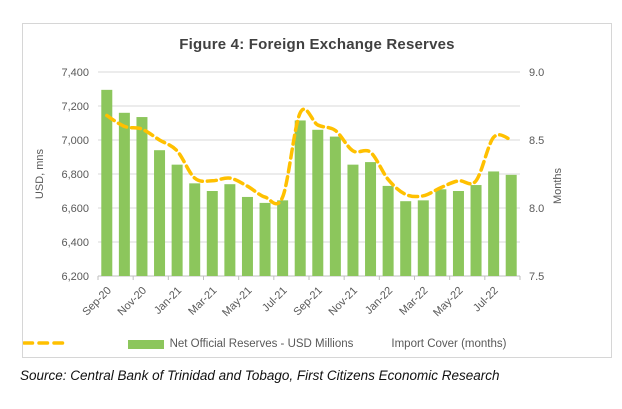  Describe the element at coordinates (309, 278) in the screenshot. I see `x-axis-ticks` at that location.